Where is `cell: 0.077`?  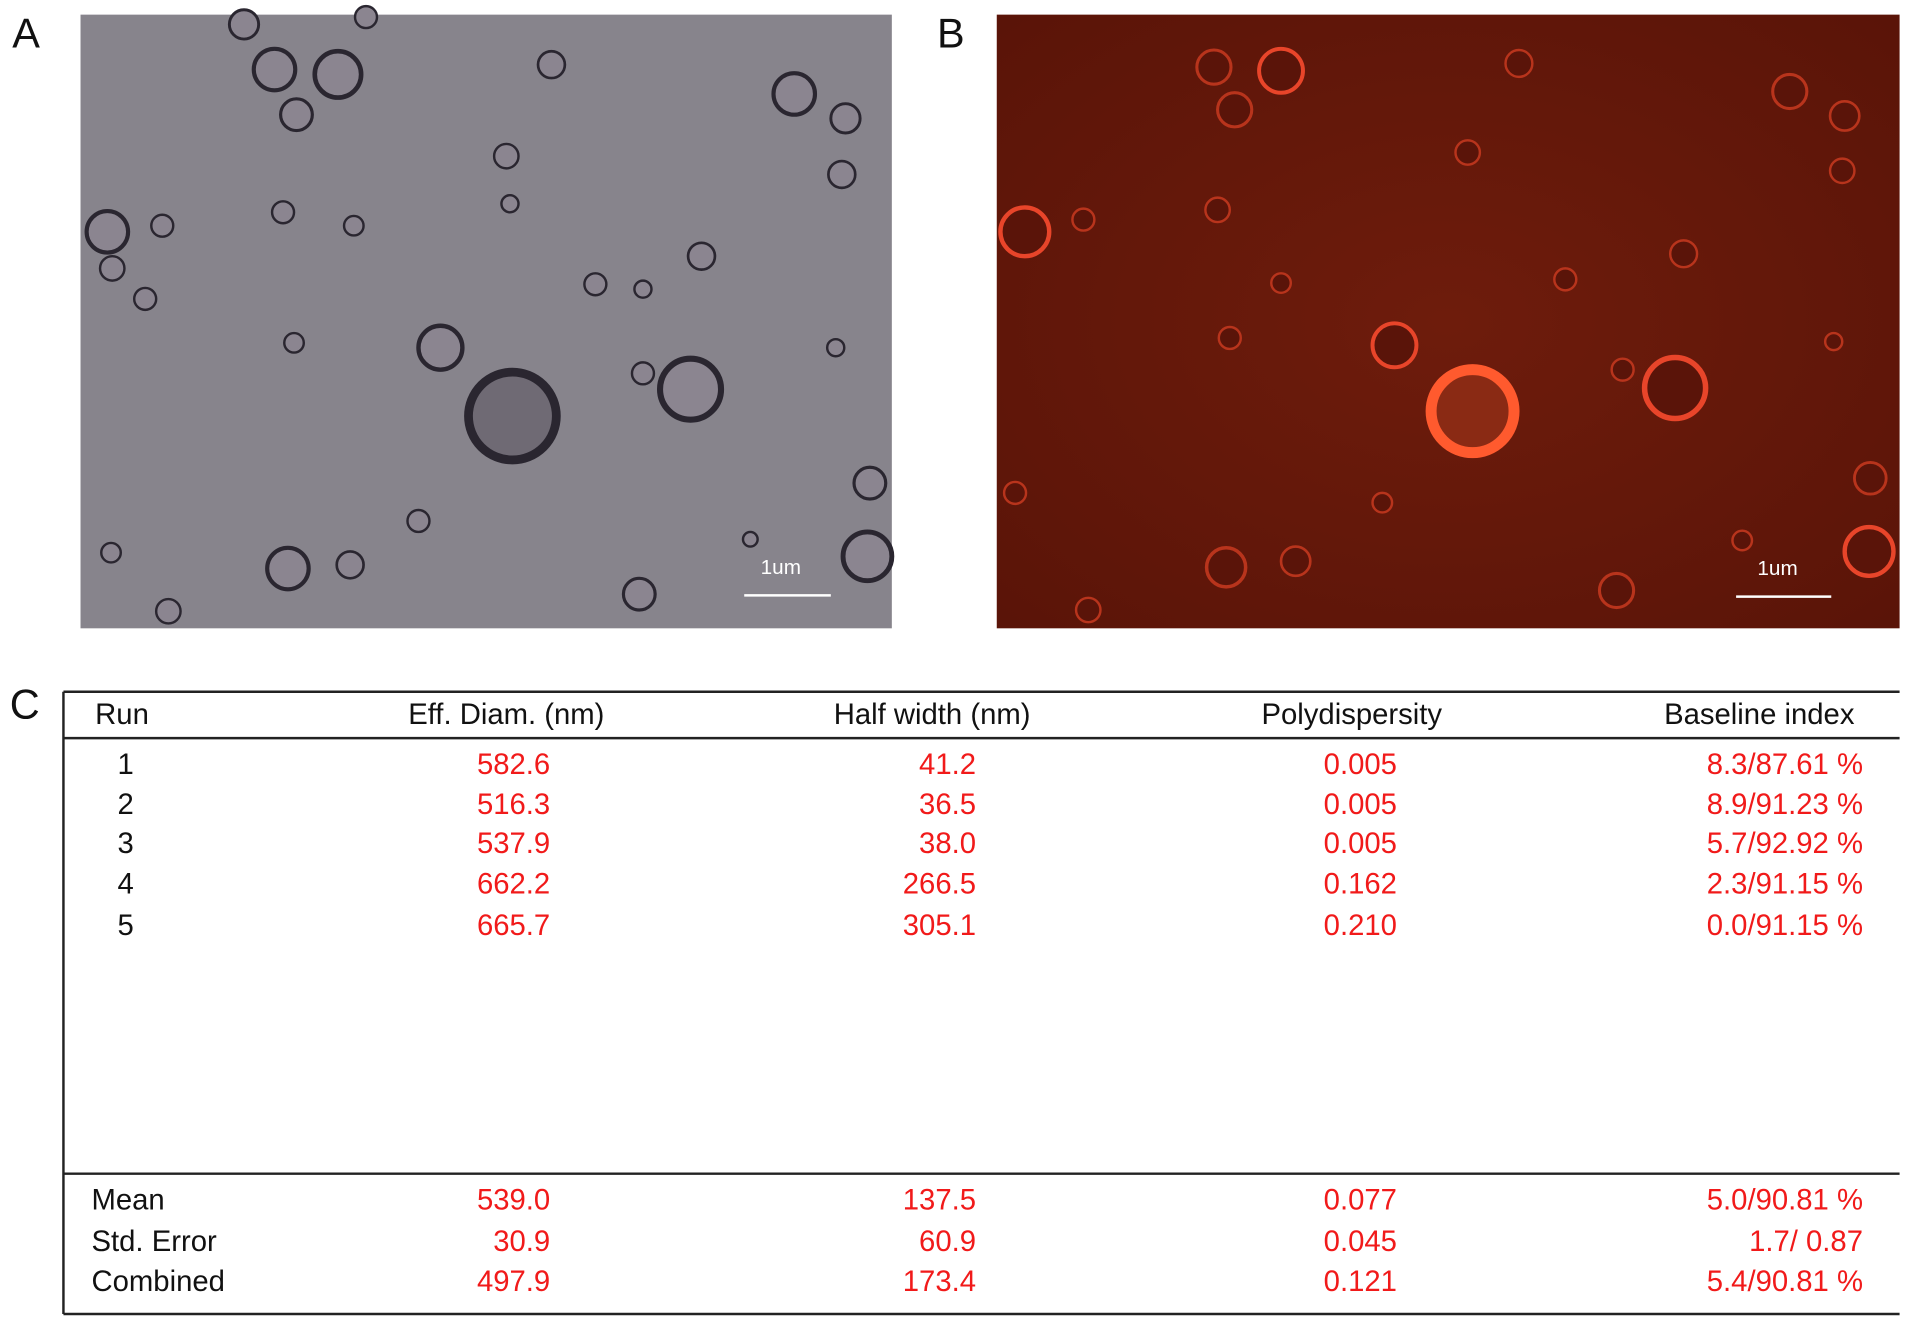 cell: 0.077 is located at coordinates (1360, 1199).